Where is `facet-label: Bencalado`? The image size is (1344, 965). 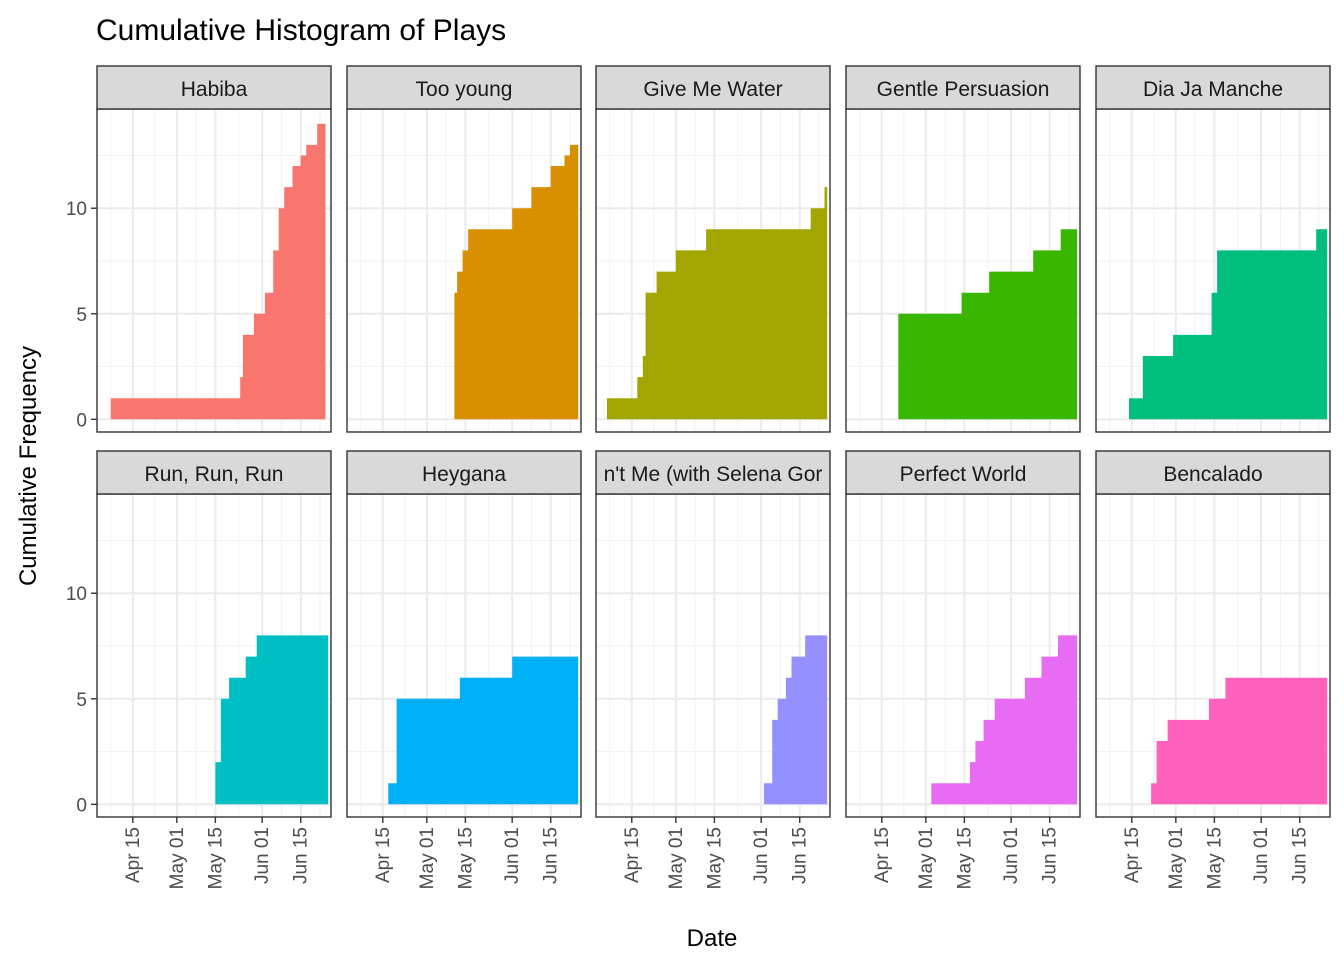 facet-label: Bencalado is located at coordinates (1212, 474).